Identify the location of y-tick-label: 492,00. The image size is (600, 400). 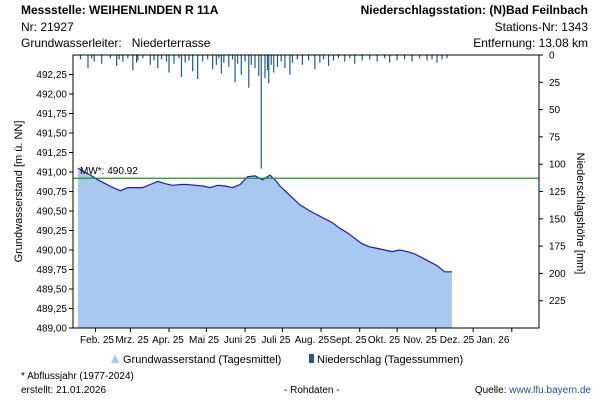
(51, 95).